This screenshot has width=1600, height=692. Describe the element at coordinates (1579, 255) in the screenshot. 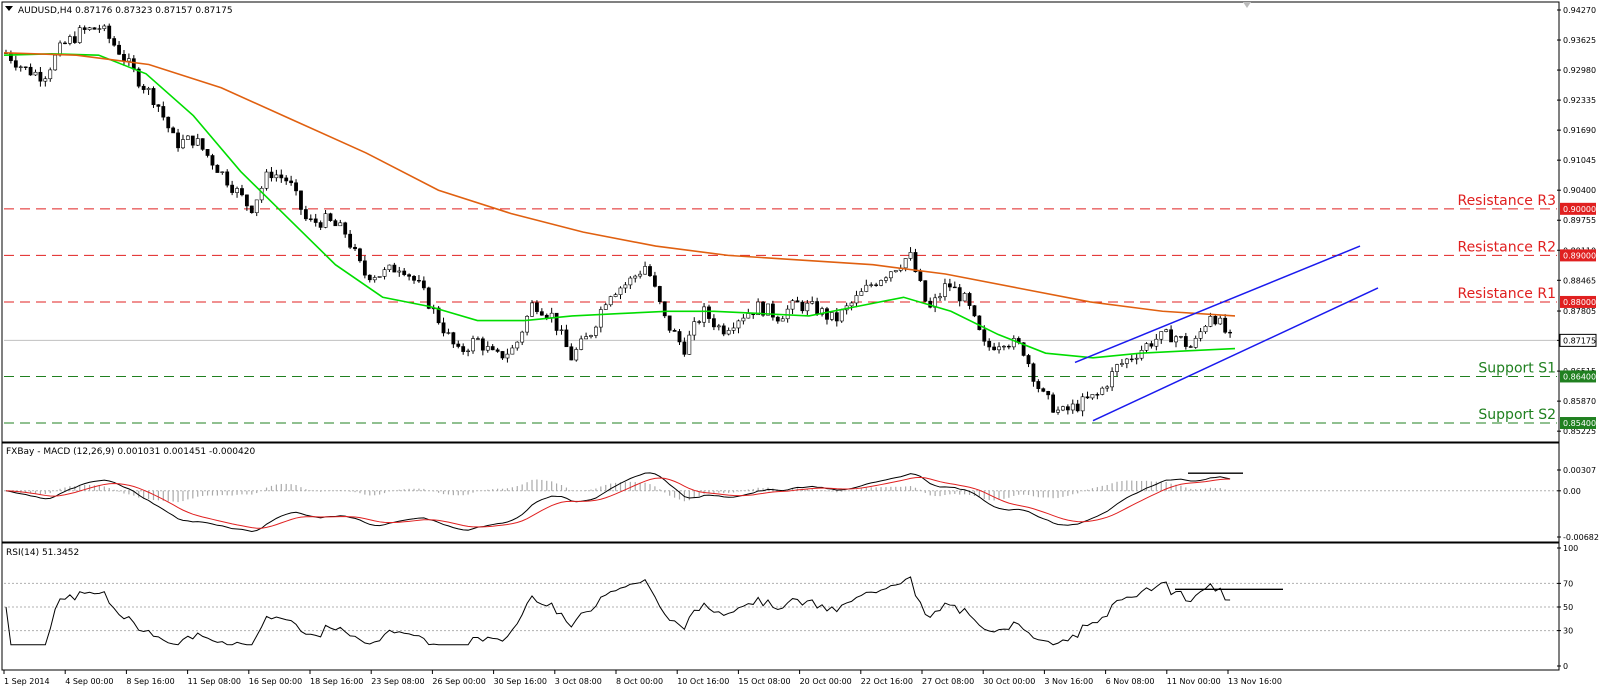

I see `level-tag-label: 0.89000` at that location.